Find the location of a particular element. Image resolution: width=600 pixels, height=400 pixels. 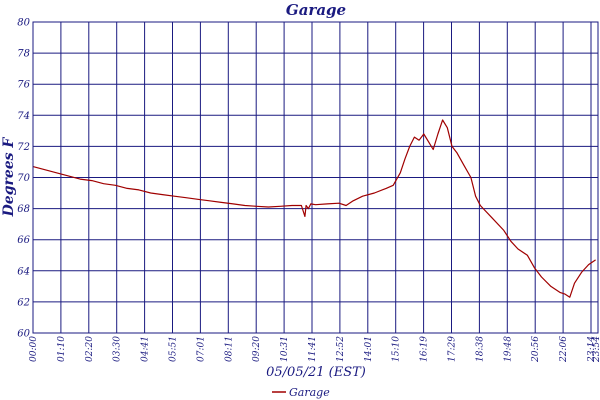

y-tick-label: 80 is located at coordinates (23, 23).